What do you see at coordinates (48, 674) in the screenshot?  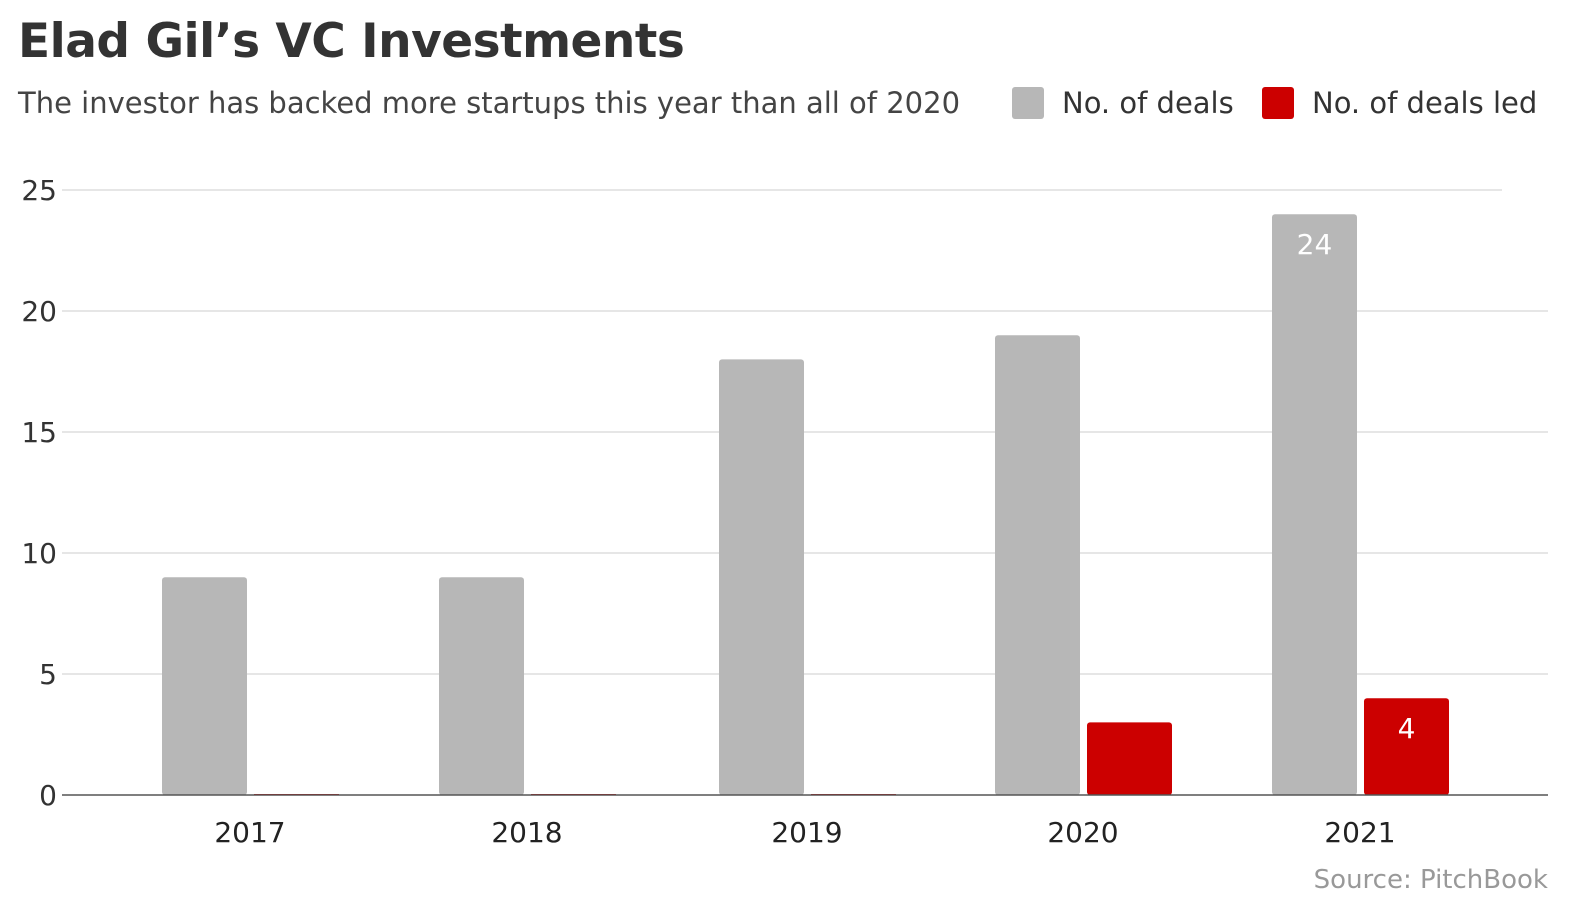 I see `y-tick-label: 5` at bounding box center [48, 674].